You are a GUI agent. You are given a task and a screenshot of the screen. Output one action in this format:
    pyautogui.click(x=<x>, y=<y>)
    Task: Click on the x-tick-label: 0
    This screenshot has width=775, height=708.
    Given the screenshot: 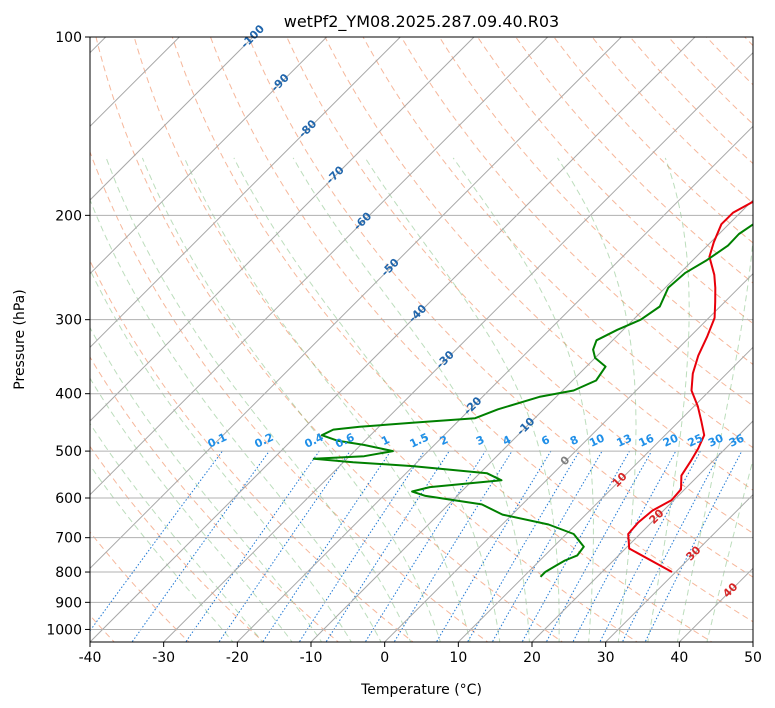 What is the action you would take?
    pyautogui.click(x=384, y=658)
    